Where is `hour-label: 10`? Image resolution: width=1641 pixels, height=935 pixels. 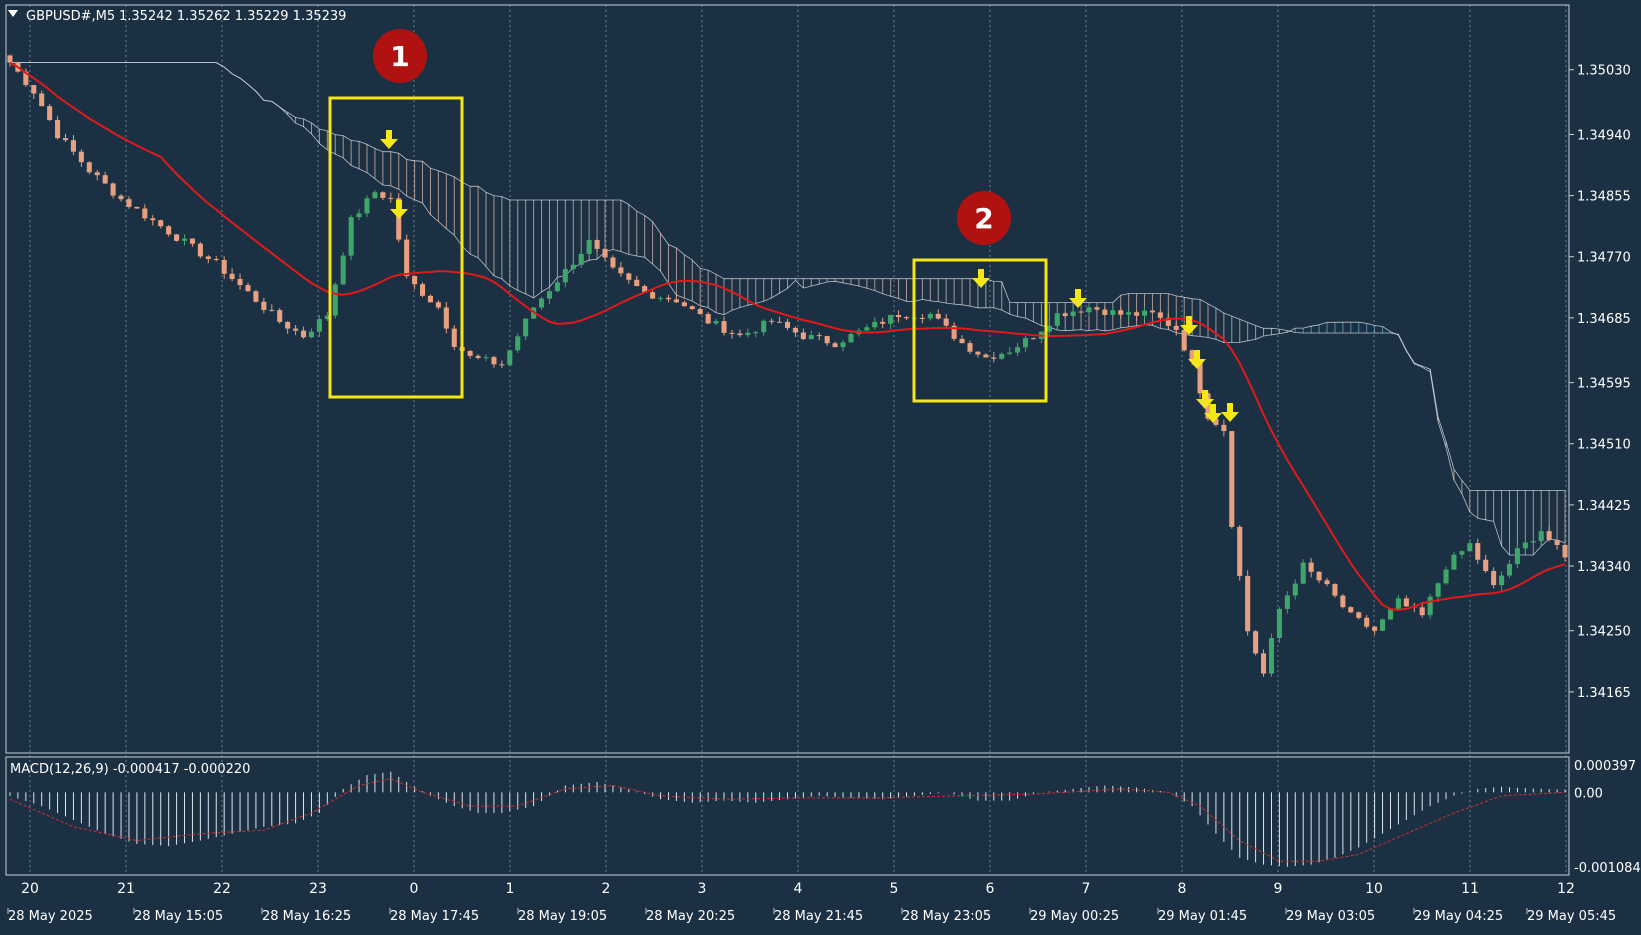 hour-label: 10 is located at coordinates (1374, 889).